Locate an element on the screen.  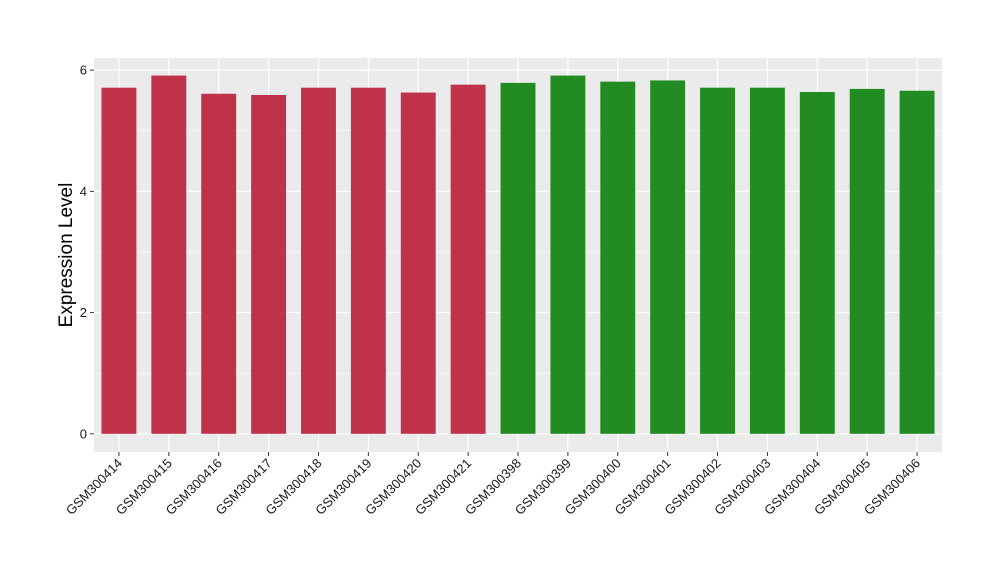
bar-GSM300421 is located at coordinates (468, 259).